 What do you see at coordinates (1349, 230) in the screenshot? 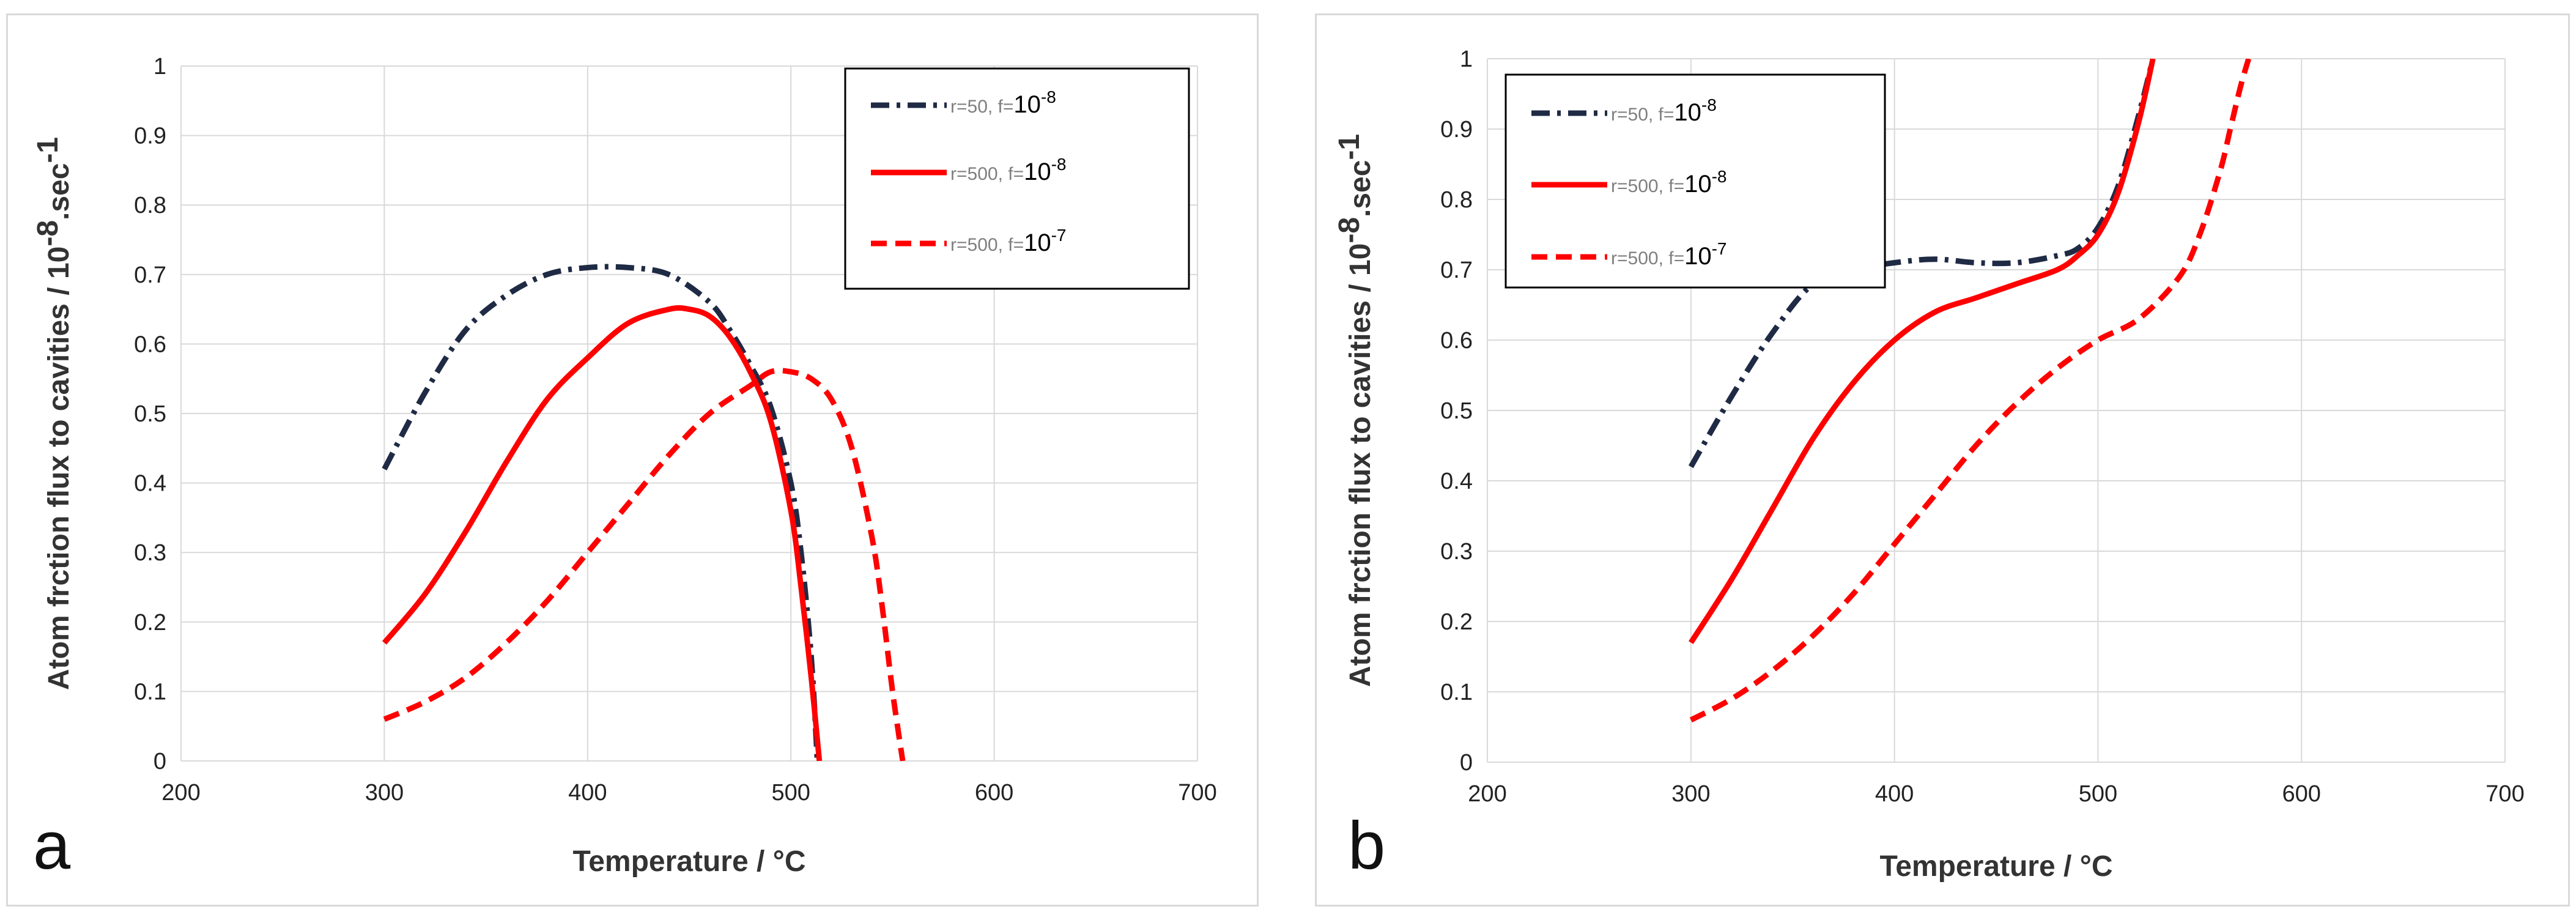
I see `panel-b-y-axis-title-exp: -8` at bounding box center [1349, 230].